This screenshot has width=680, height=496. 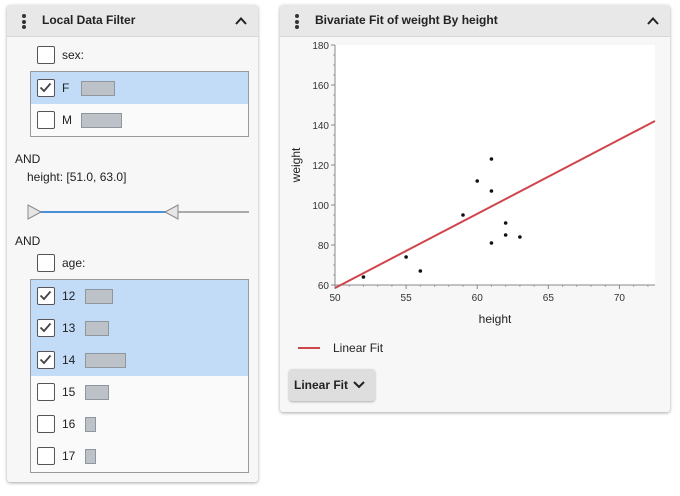 I want to click on height-range-slider, so click(x=139, y=212).